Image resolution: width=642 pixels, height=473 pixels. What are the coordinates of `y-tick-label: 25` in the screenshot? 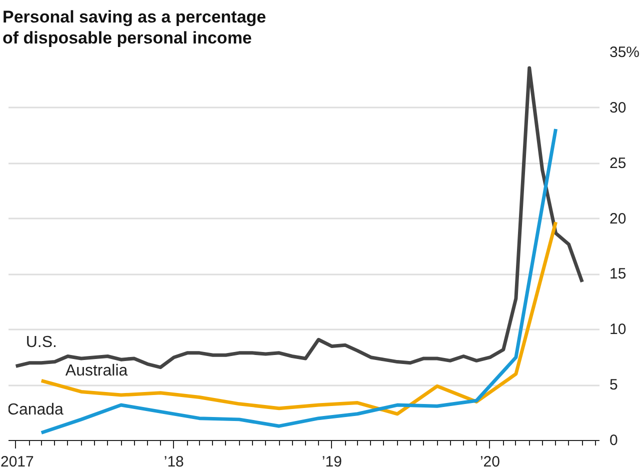 It's located at (618, 163).